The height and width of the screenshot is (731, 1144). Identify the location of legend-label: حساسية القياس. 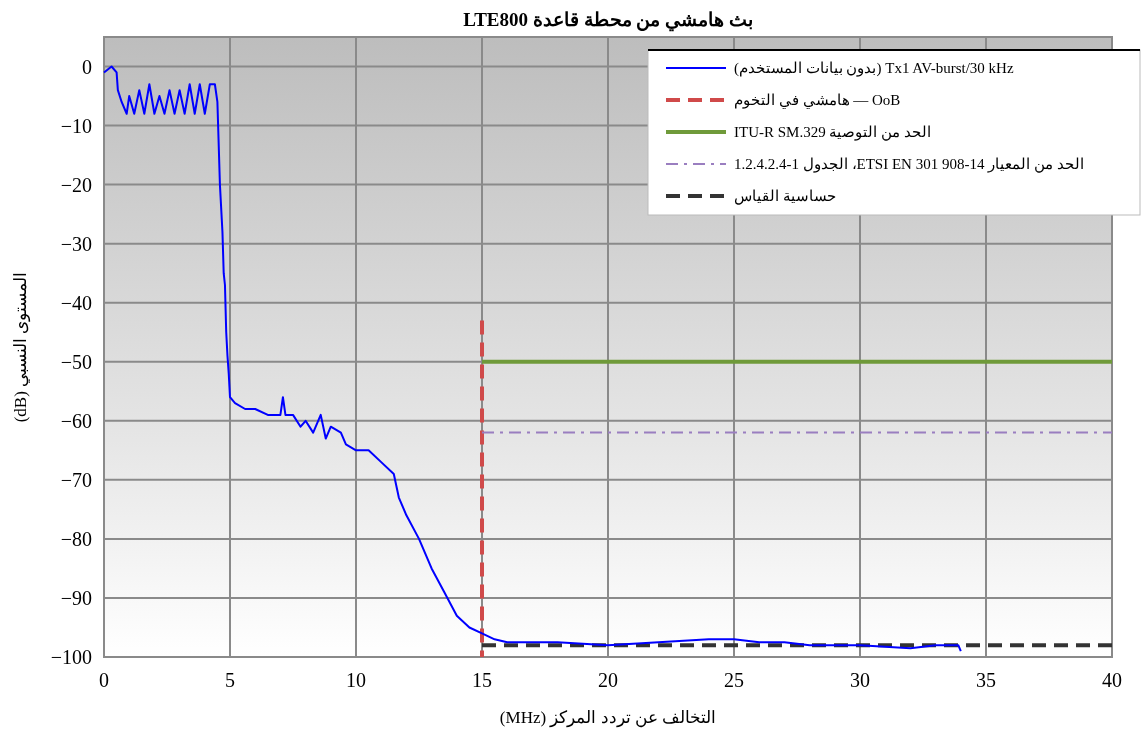
(785, 196).